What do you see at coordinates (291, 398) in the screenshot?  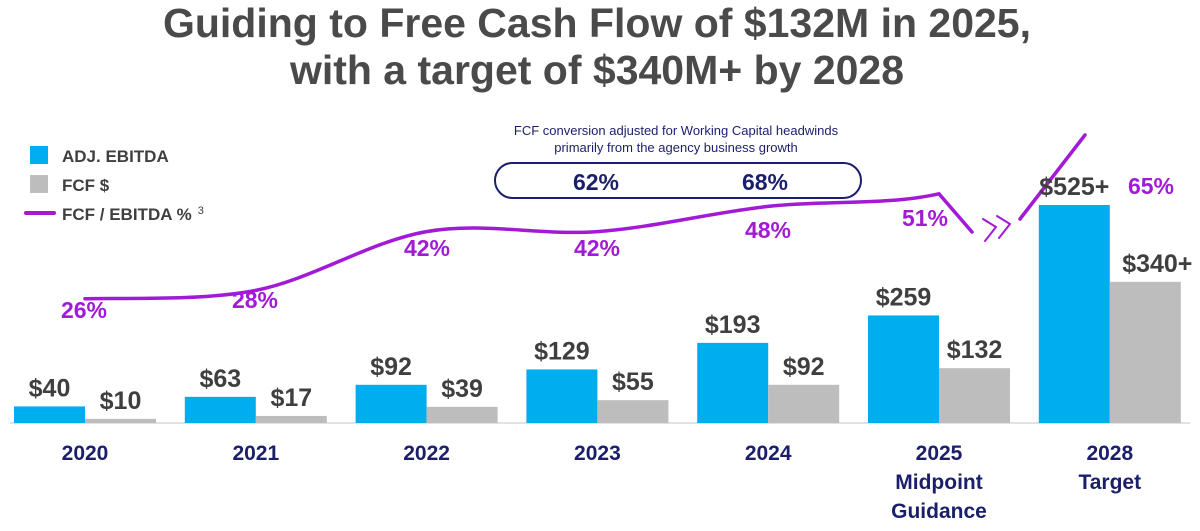 I see `fcf-value-label-1: $17` at bounding box center [291, 398].